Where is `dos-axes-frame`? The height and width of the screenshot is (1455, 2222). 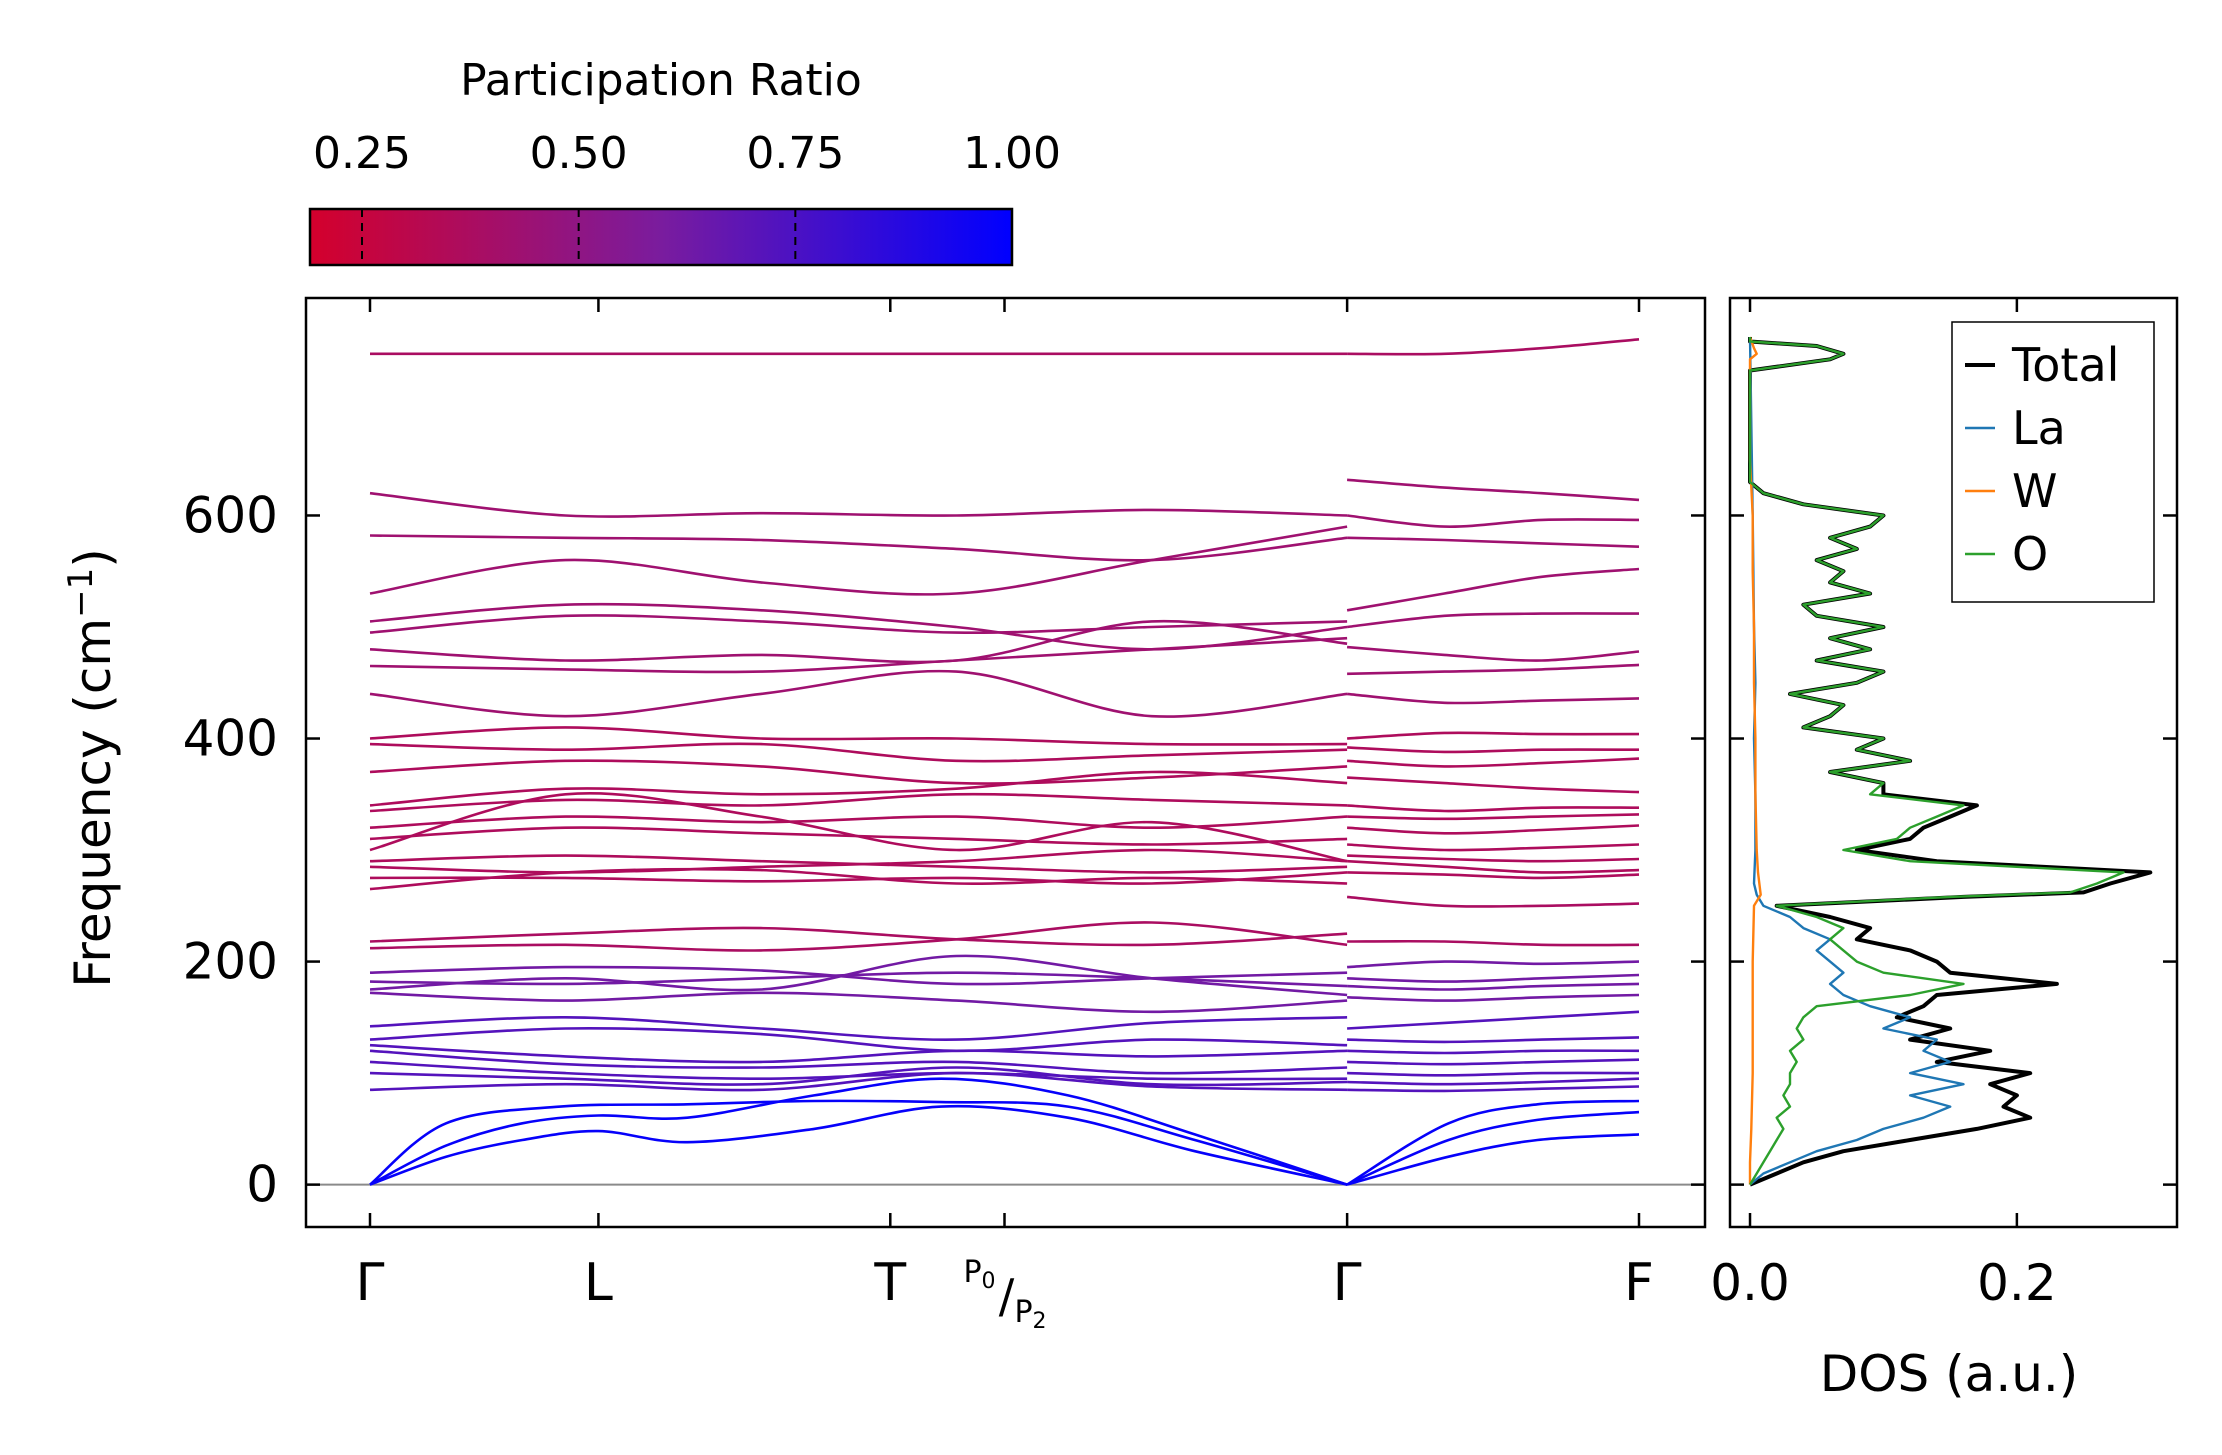 dos-axes-frame is located at coordinates (1953, 762).